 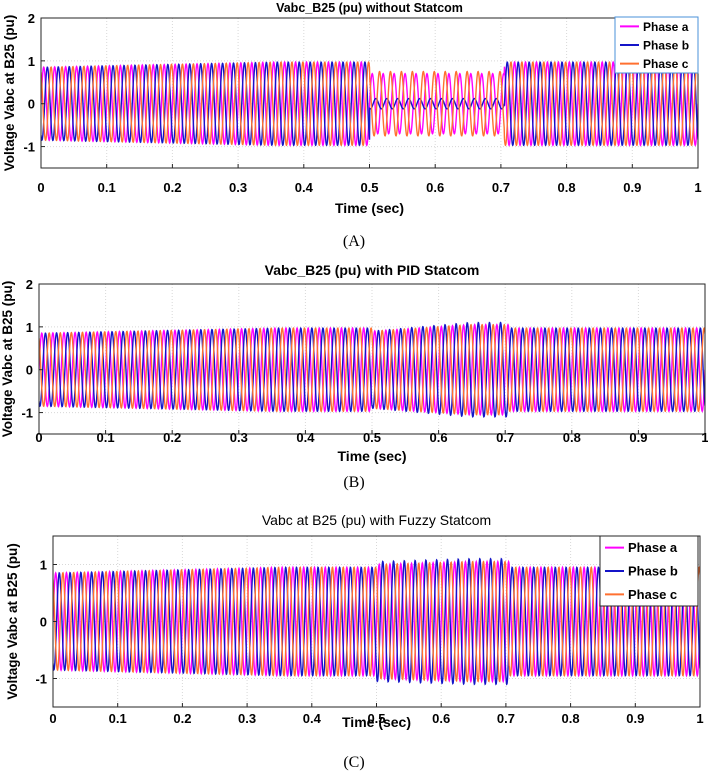 I want to click on caption-b: (B), so click(x=354, y=482).